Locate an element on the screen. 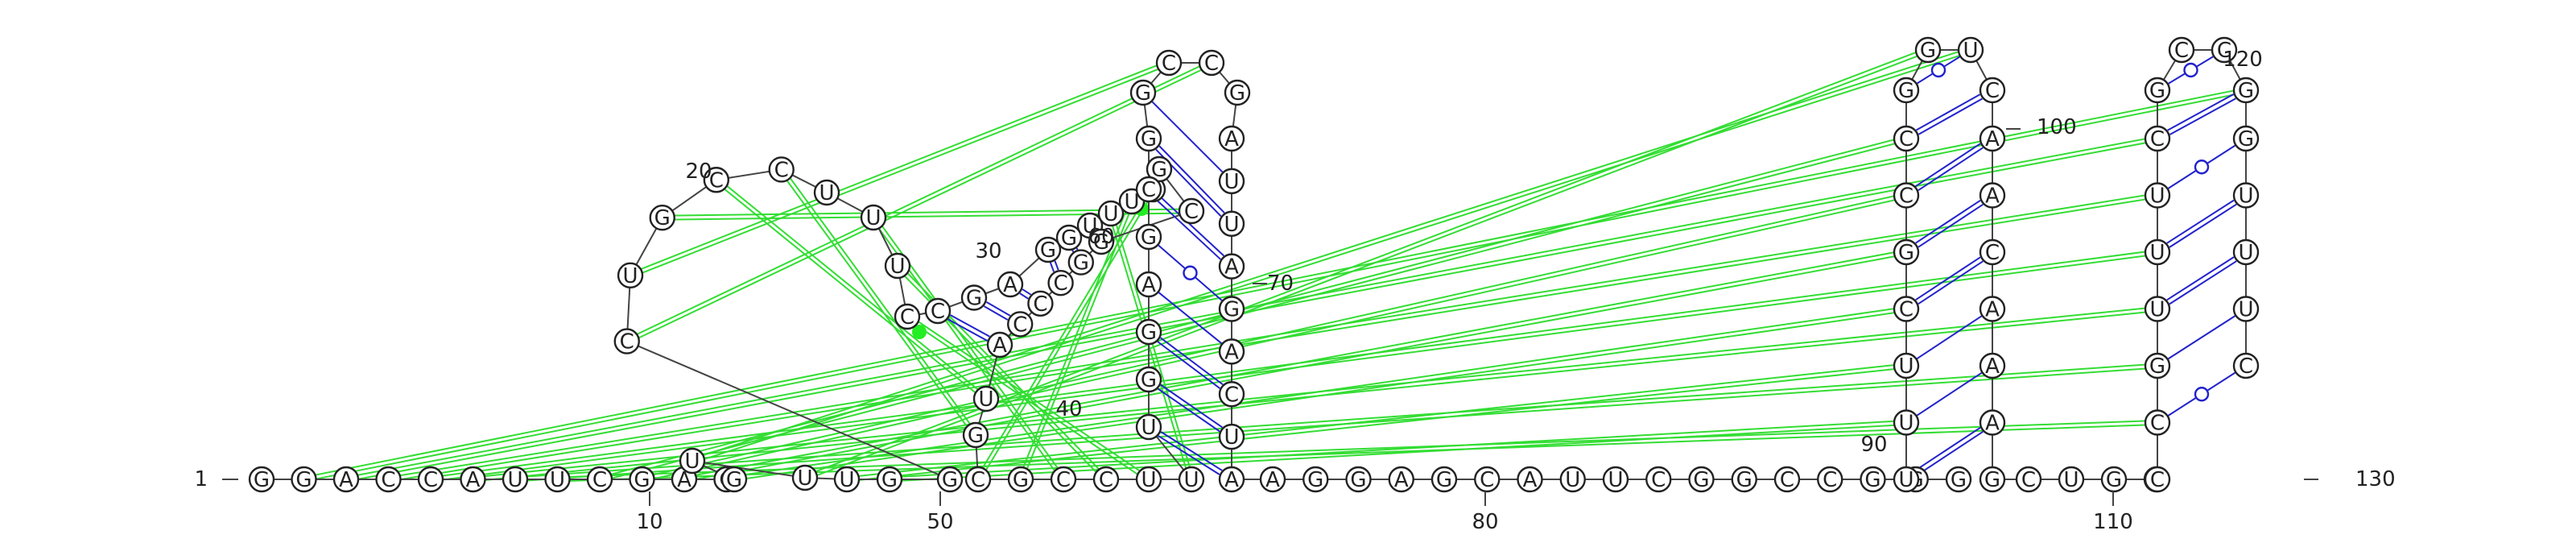  position-number: 120 is located at coordinates (2243, 60).